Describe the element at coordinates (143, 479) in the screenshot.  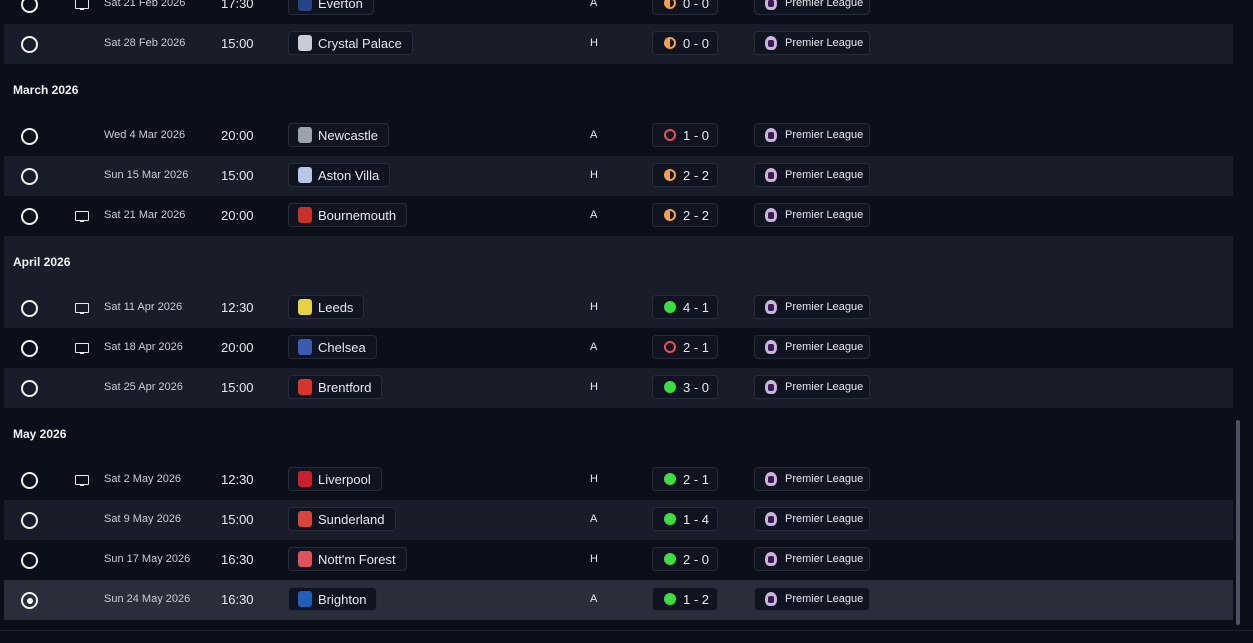
I see `match-date: Sat 2 May 2026` at that location.